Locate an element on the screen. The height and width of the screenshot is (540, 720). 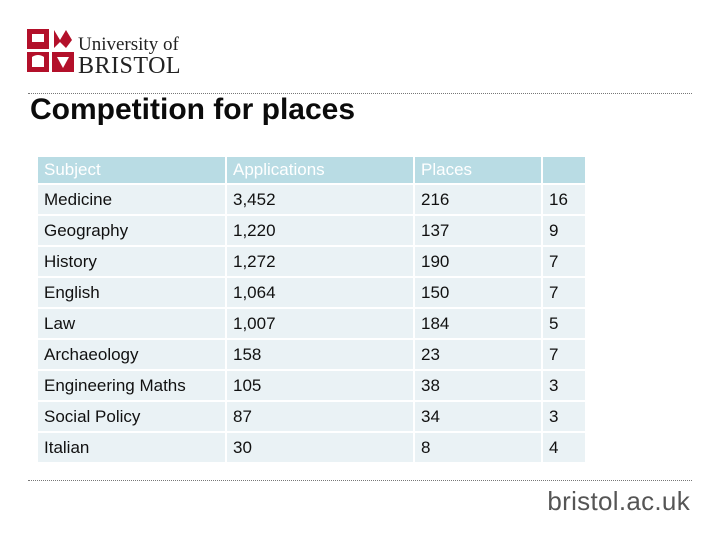
university-crest-icon is located at coordinates (50, 50).